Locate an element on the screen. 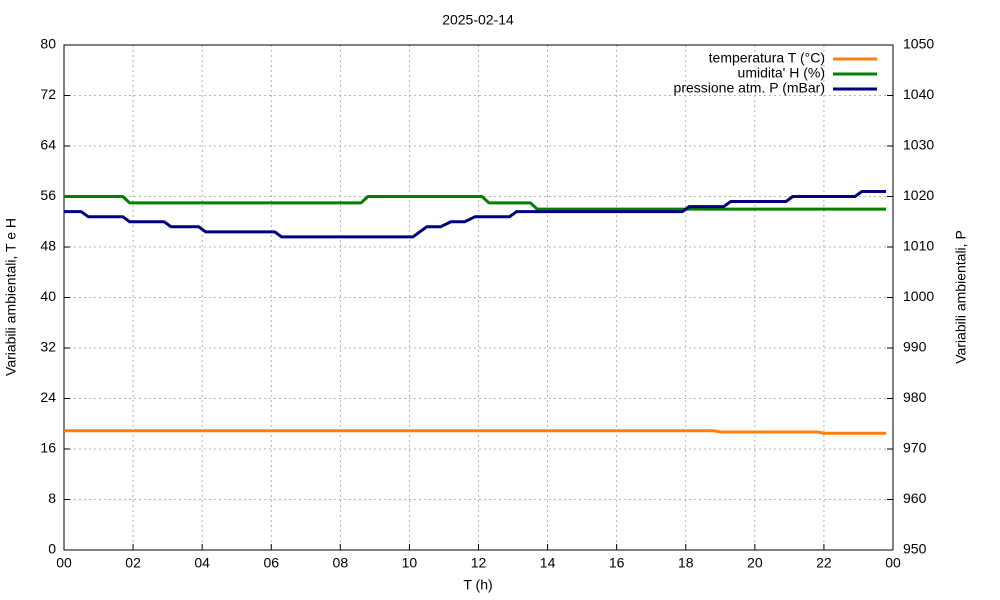 The height and width of the screenshot is (600, 1000). legend-label: pressione atm. P (mBar) is located at coordinates (749, 88).